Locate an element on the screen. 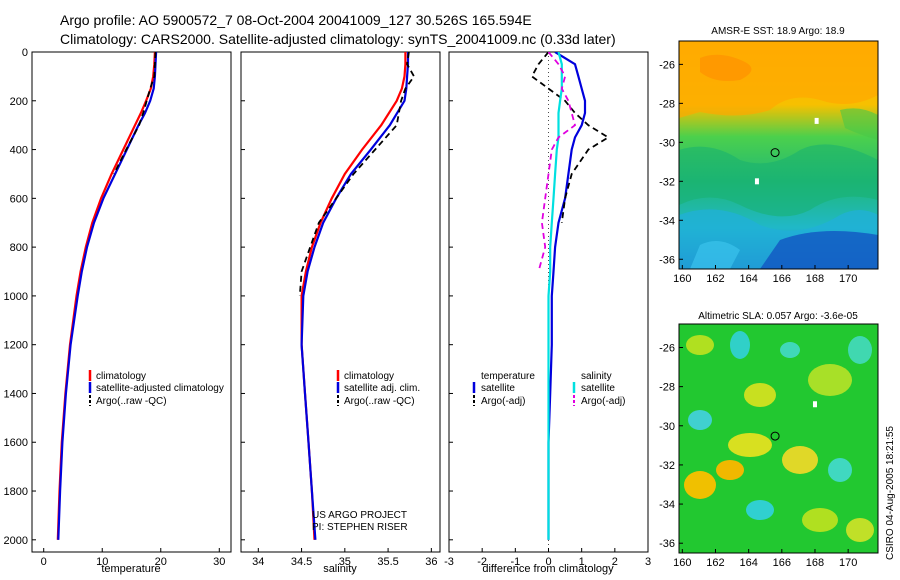  x-tick-label: -2 is located at coordinates (482, 562).